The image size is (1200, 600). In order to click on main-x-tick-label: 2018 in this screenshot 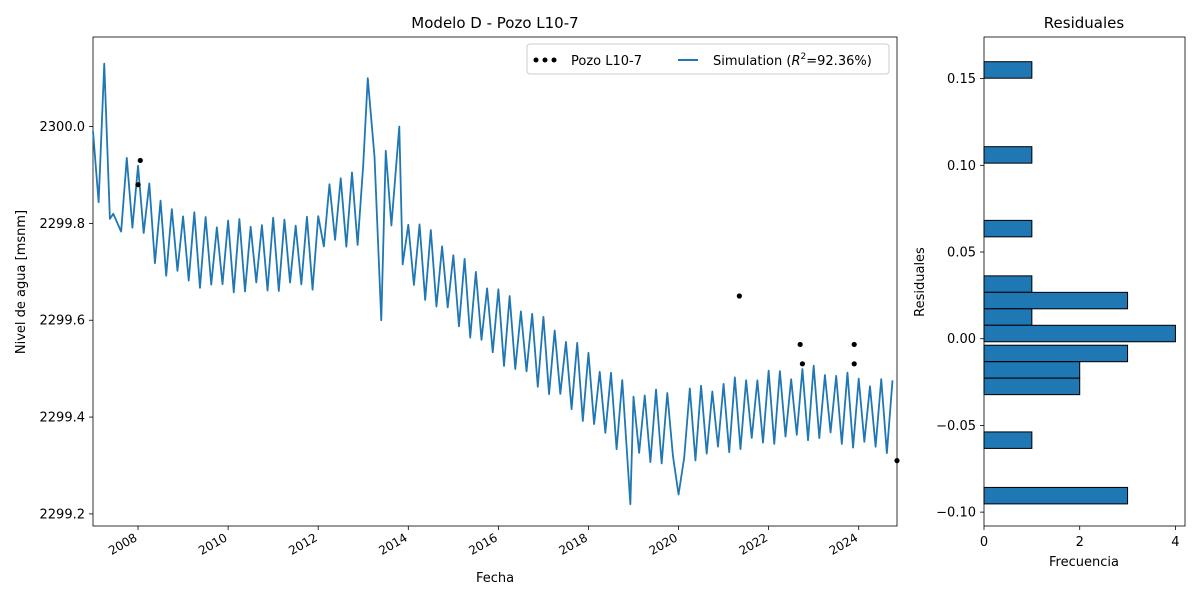, I will do `click(573, 543)`.